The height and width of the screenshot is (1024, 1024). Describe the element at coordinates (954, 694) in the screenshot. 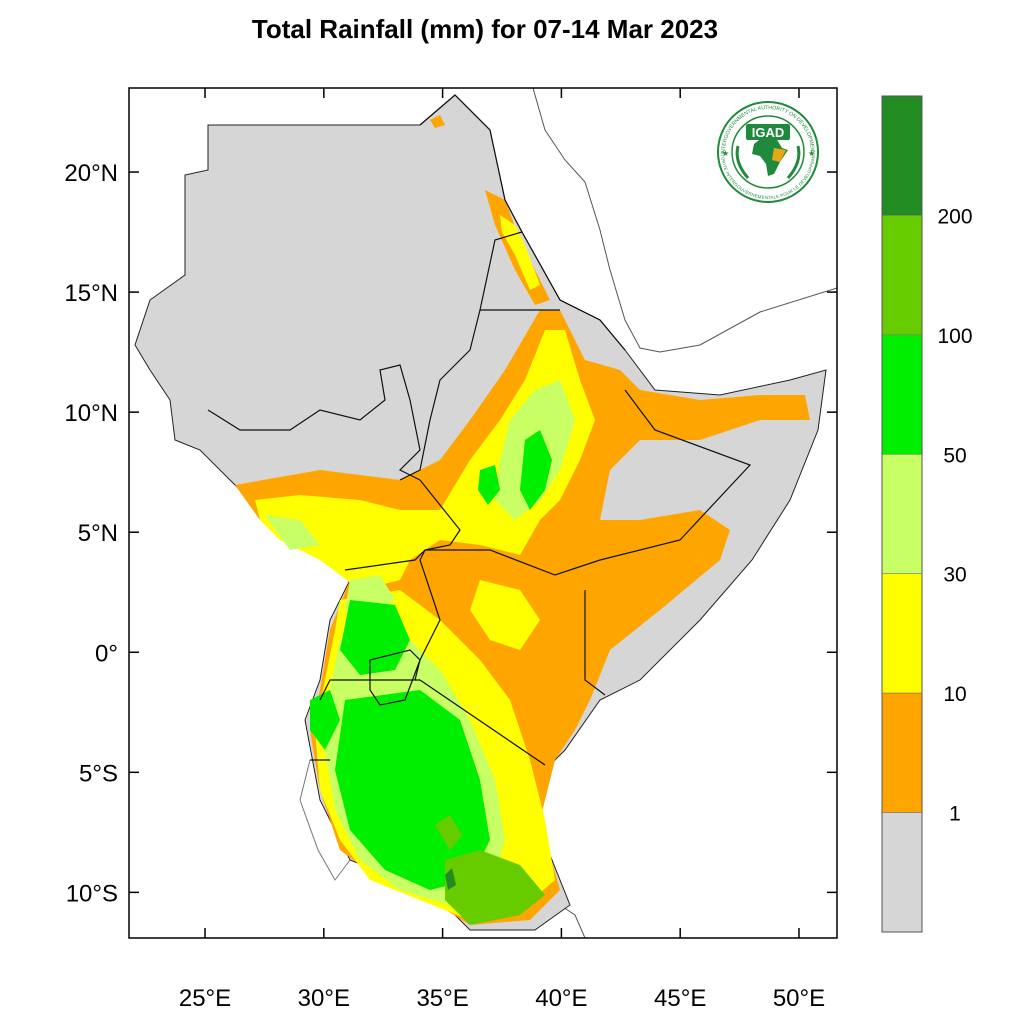

I see `legend-label: 10` at that location.